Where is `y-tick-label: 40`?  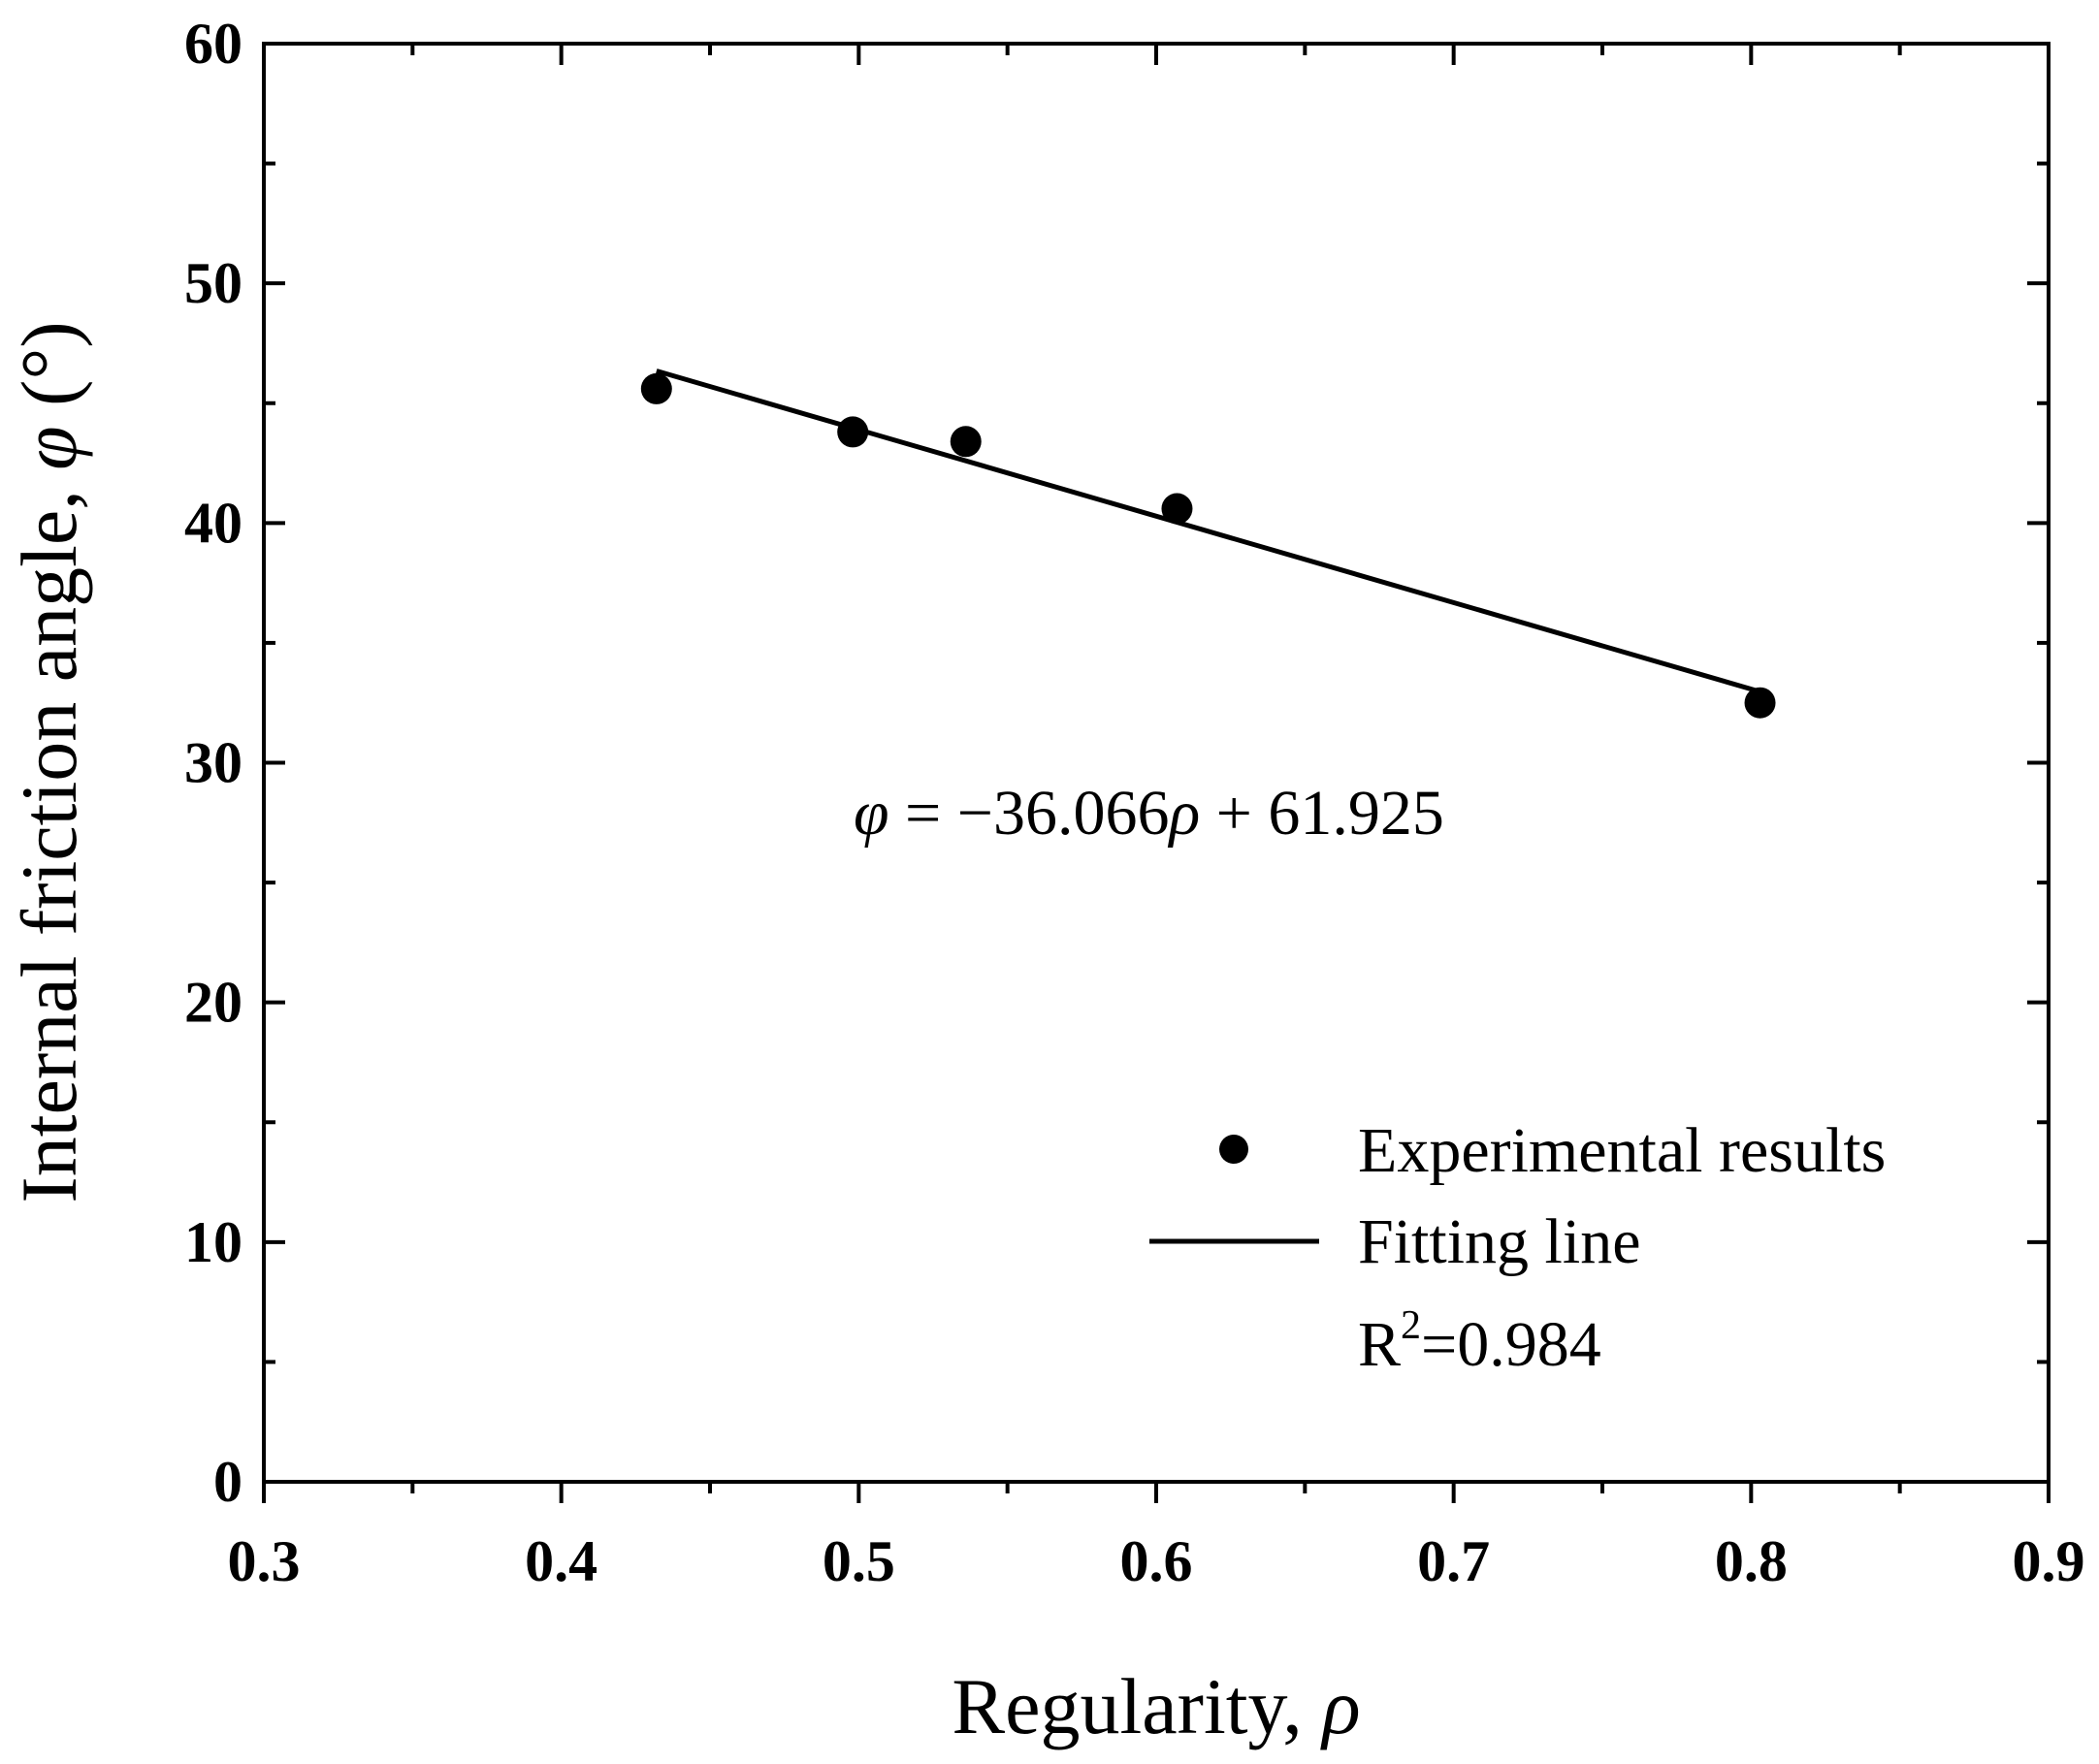 y-tick-label: 40 is located at coordinates (213, 523).